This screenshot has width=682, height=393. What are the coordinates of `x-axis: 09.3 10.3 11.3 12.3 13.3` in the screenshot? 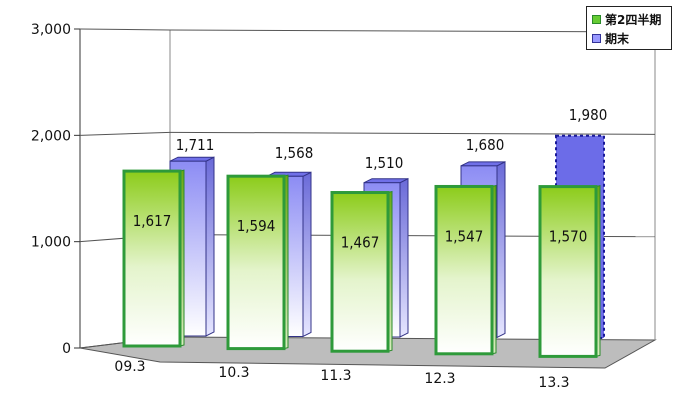 It's located at (341, 375).